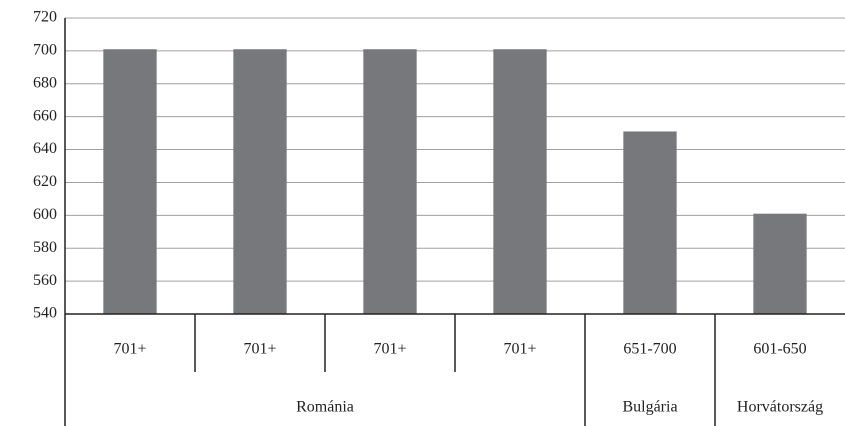 This screenshot has height=426, width=845. What do you see at coordinates (649, 407) in the screenshot?
I see `group-label: Bulgária` at bounding box center [649, 407].